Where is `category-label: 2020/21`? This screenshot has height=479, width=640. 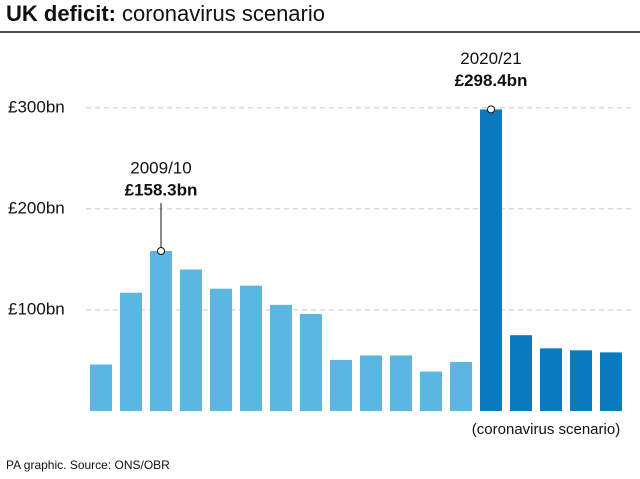
category-label: 2020/21 is located at coordinates (490, 58).